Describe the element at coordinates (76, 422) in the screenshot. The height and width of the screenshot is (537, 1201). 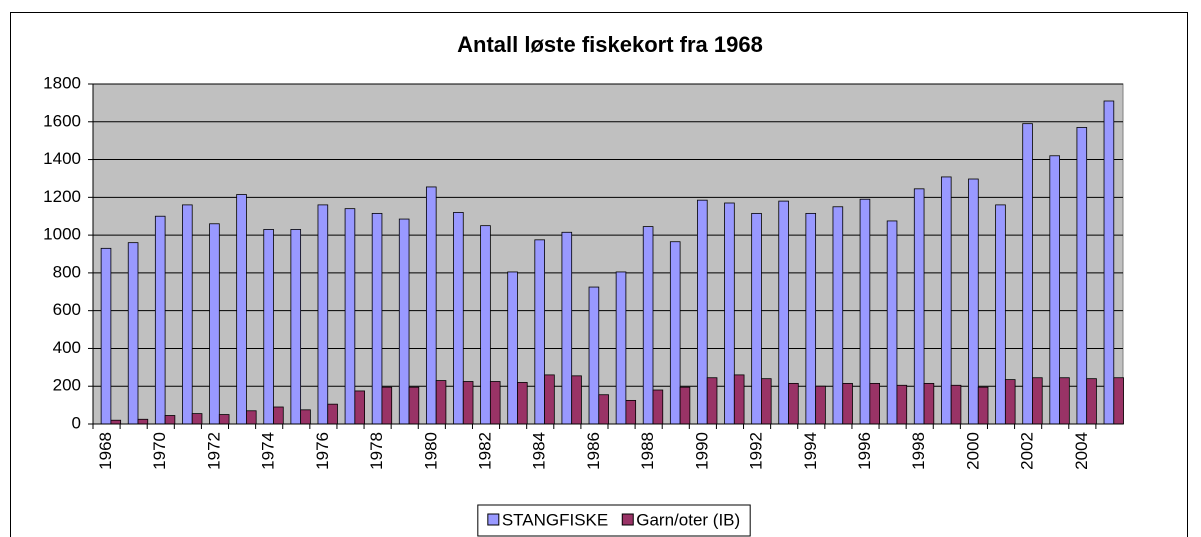
I see `y-tick-label: 0` at that location.